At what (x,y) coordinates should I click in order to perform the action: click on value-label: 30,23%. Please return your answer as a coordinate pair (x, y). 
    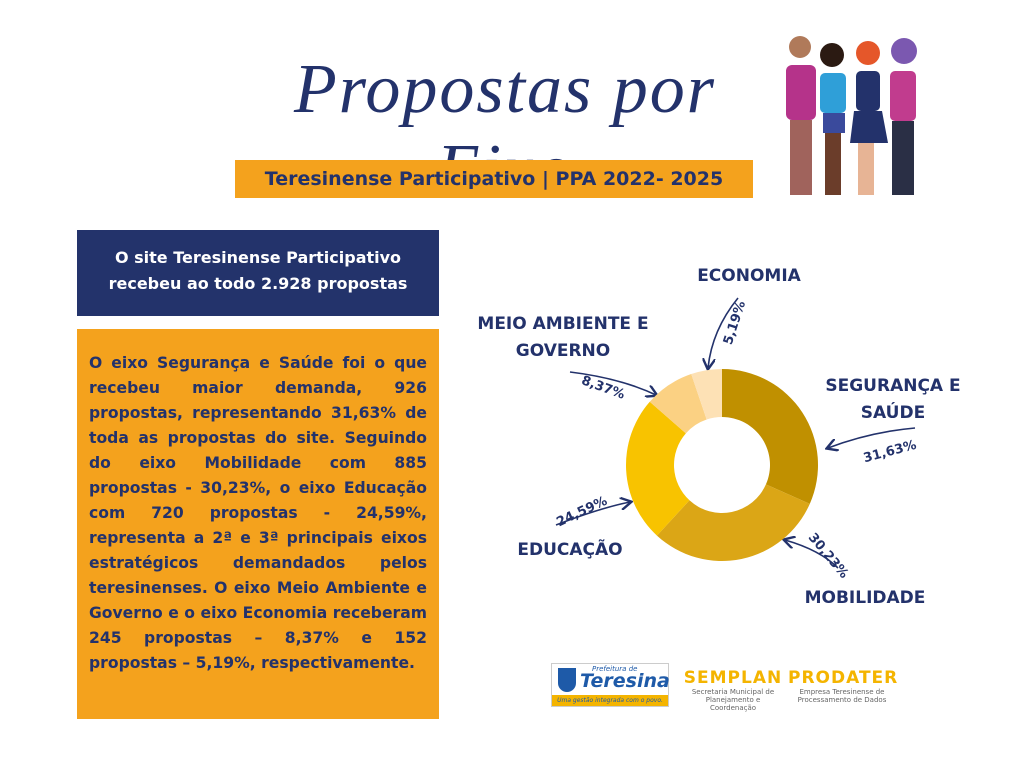
    Looking at the image, I should click on (828, 555).